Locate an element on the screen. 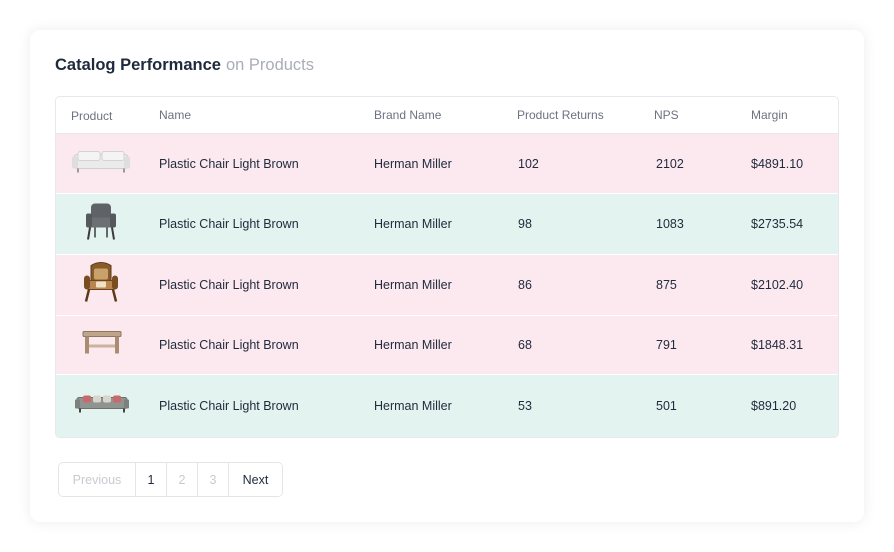 The image size is (894, 552). cell-returns: 102 is located at coordinates (528, 163).